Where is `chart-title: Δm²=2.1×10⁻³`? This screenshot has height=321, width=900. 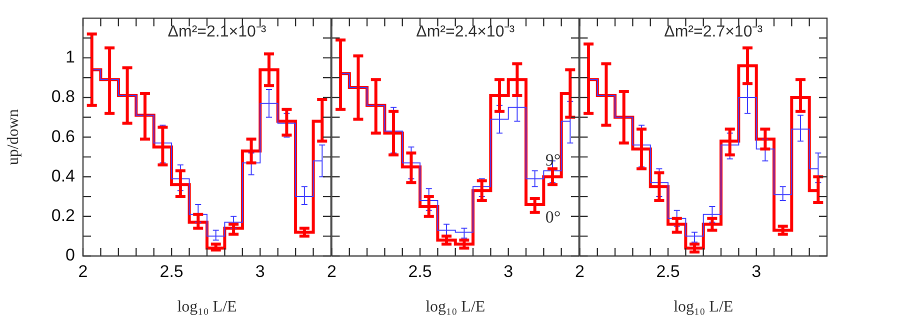 chart-title: Δm²=2.1×10⁻³ is located at coordinates (217, 32).